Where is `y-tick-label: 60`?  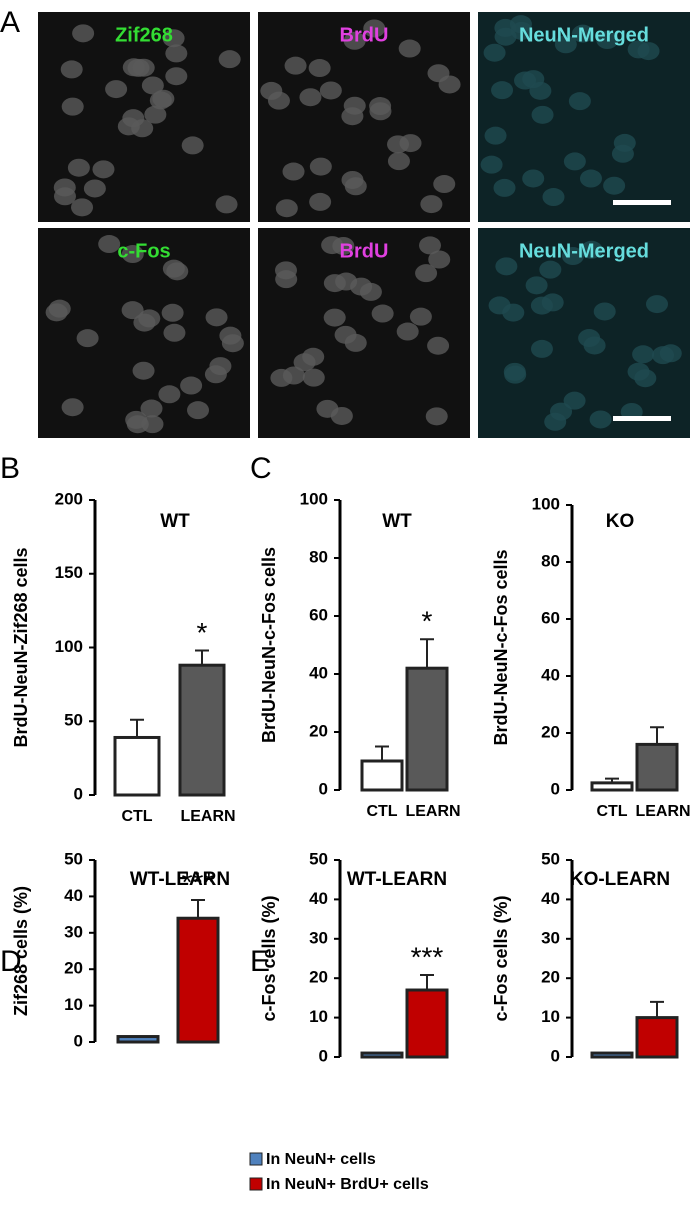 y-tick-label: 60 is located at coordinates (550, 617).